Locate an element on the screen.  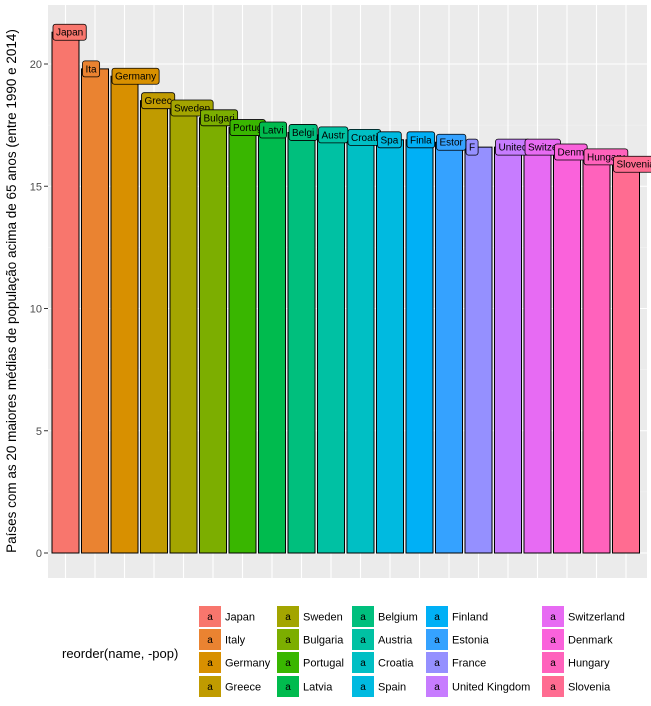
bar-switzerland is located at coordinates (537, 350).